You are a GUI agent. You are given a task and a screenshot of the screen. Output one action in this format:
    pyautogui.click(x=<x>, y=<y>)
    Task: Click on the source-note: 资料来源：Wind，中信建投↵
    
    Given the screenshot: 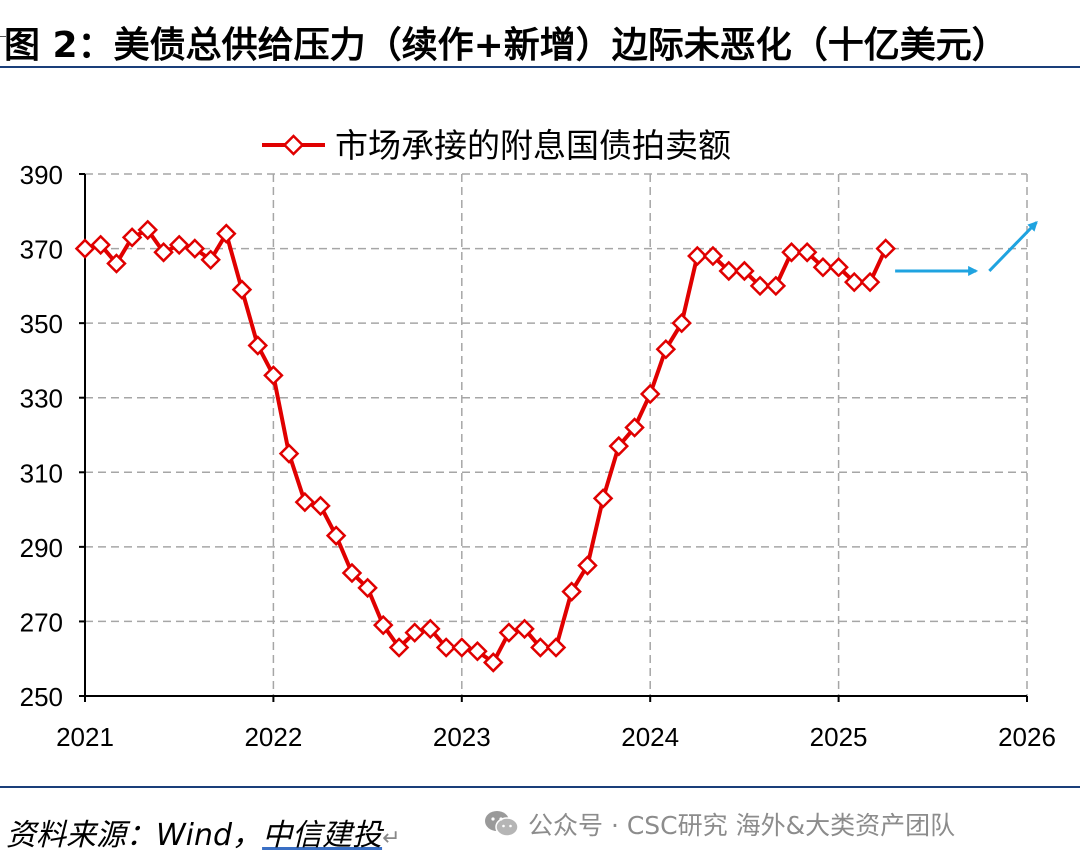 What is the action you would take?
    pyautogui.click(x=203, y=832)
    